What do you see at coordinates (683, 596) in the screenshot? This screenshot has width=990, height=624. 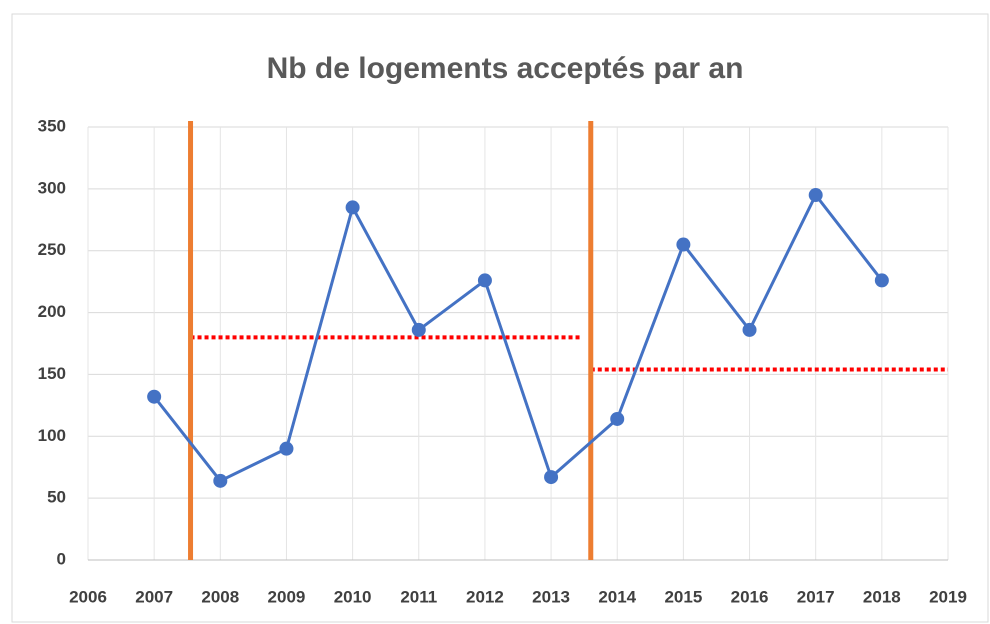 I see `x-tick-label: 2015` at bounding box center [683, 596].